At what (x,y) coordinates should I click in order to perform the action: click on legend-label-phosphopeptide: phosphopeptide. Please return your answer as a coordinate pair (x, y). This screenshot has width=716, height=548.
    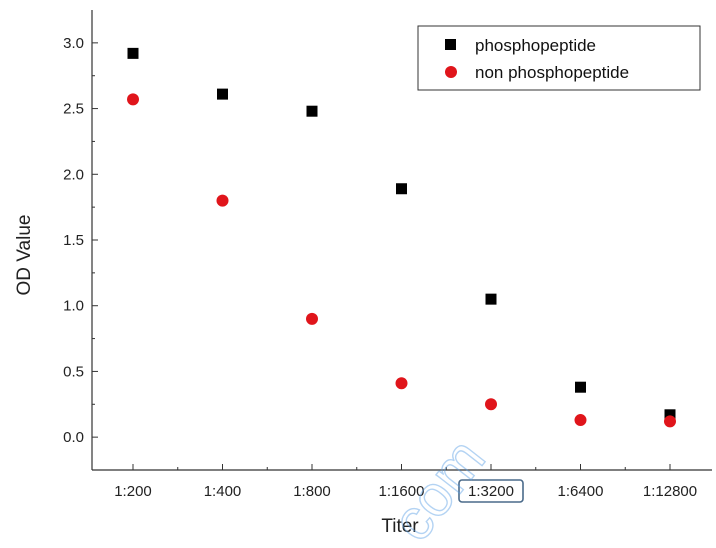
    Looking at the image, I should click on (535, 45).